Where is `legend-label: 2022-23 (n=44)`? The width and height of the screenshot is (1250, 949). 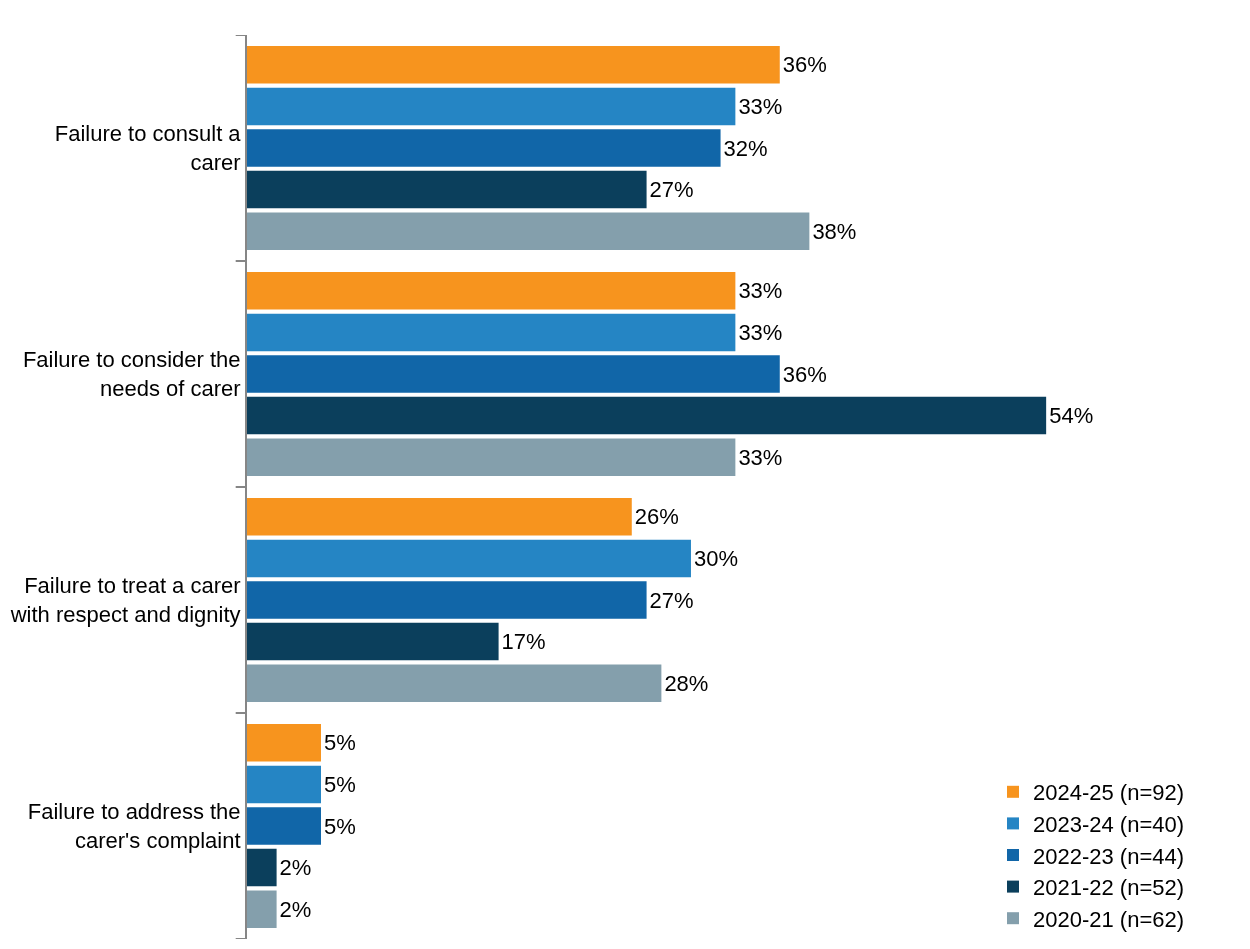 legend-label: 2022-23 (n=44) is located at coordinates (1109, 856).